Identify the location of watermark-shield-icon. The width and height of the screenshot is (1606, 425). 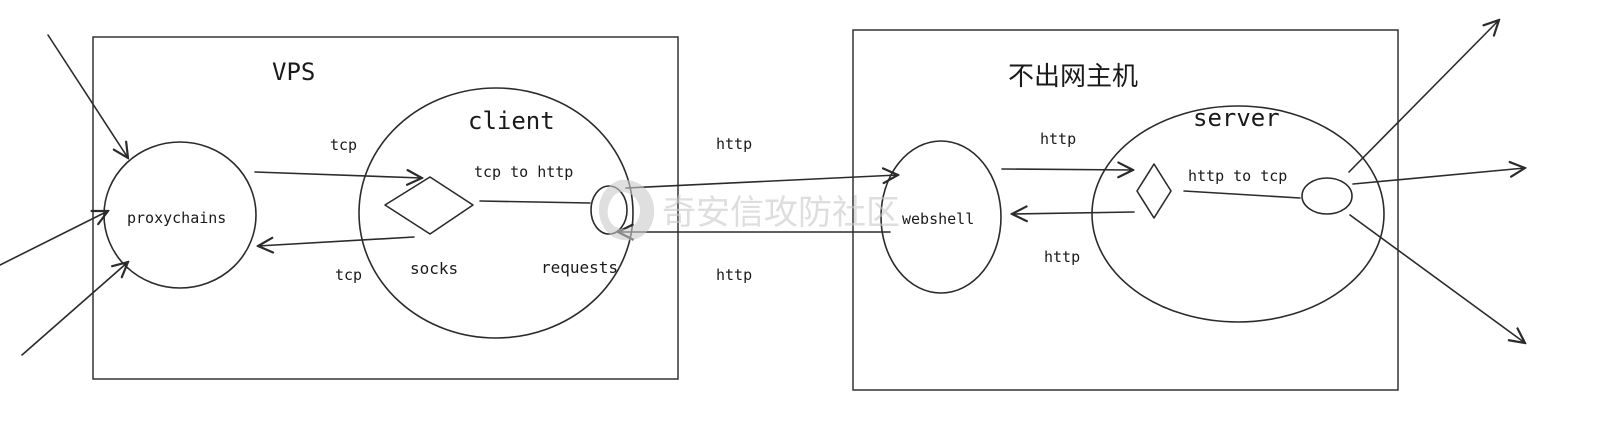
(627, 210).